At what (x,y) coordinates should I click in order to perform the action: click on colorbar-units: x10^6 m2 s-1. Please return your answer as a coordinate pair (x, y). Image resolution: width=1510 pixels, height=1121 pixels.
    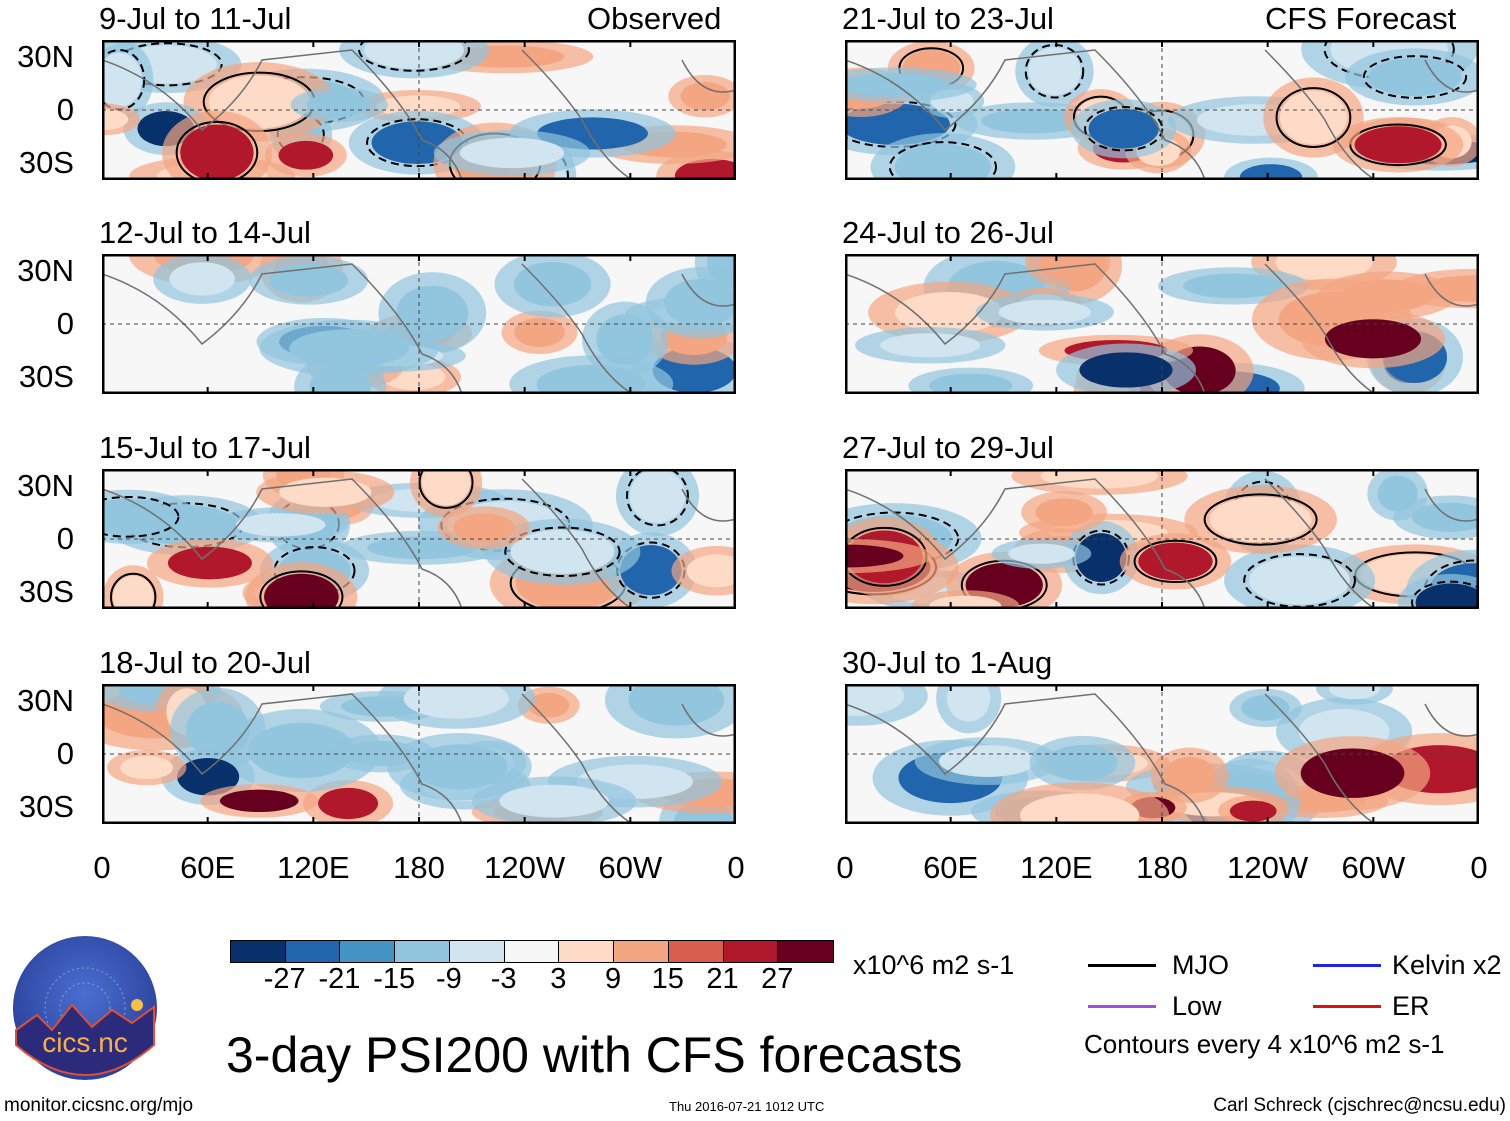
    Looking at the image, I should click on (934, 965).